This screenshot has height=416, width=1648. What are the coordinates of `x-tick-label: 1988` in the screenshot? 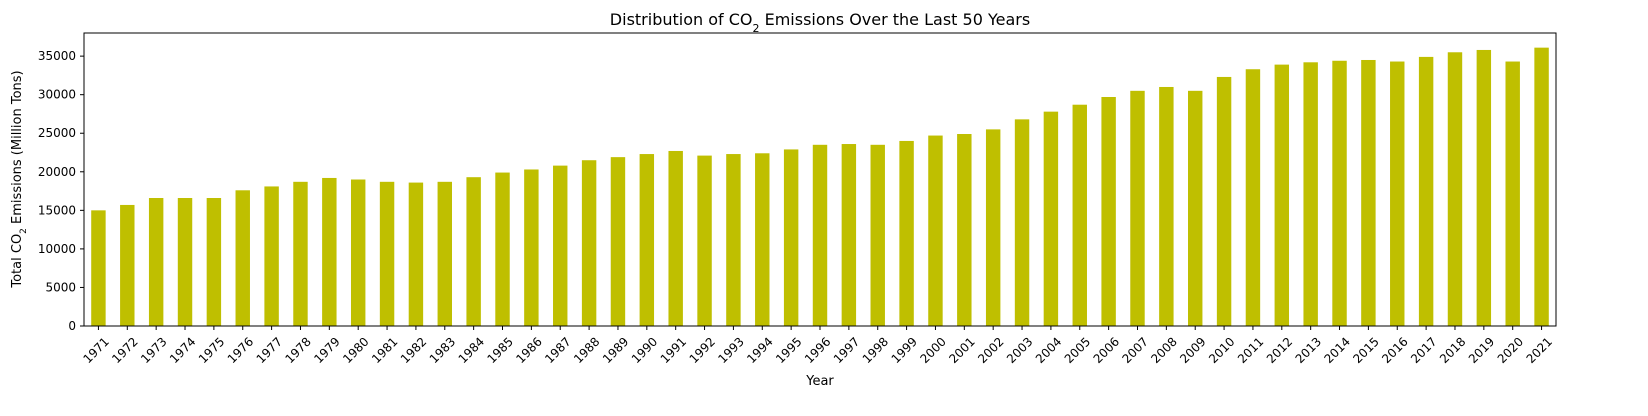 It's located at (586, 350).